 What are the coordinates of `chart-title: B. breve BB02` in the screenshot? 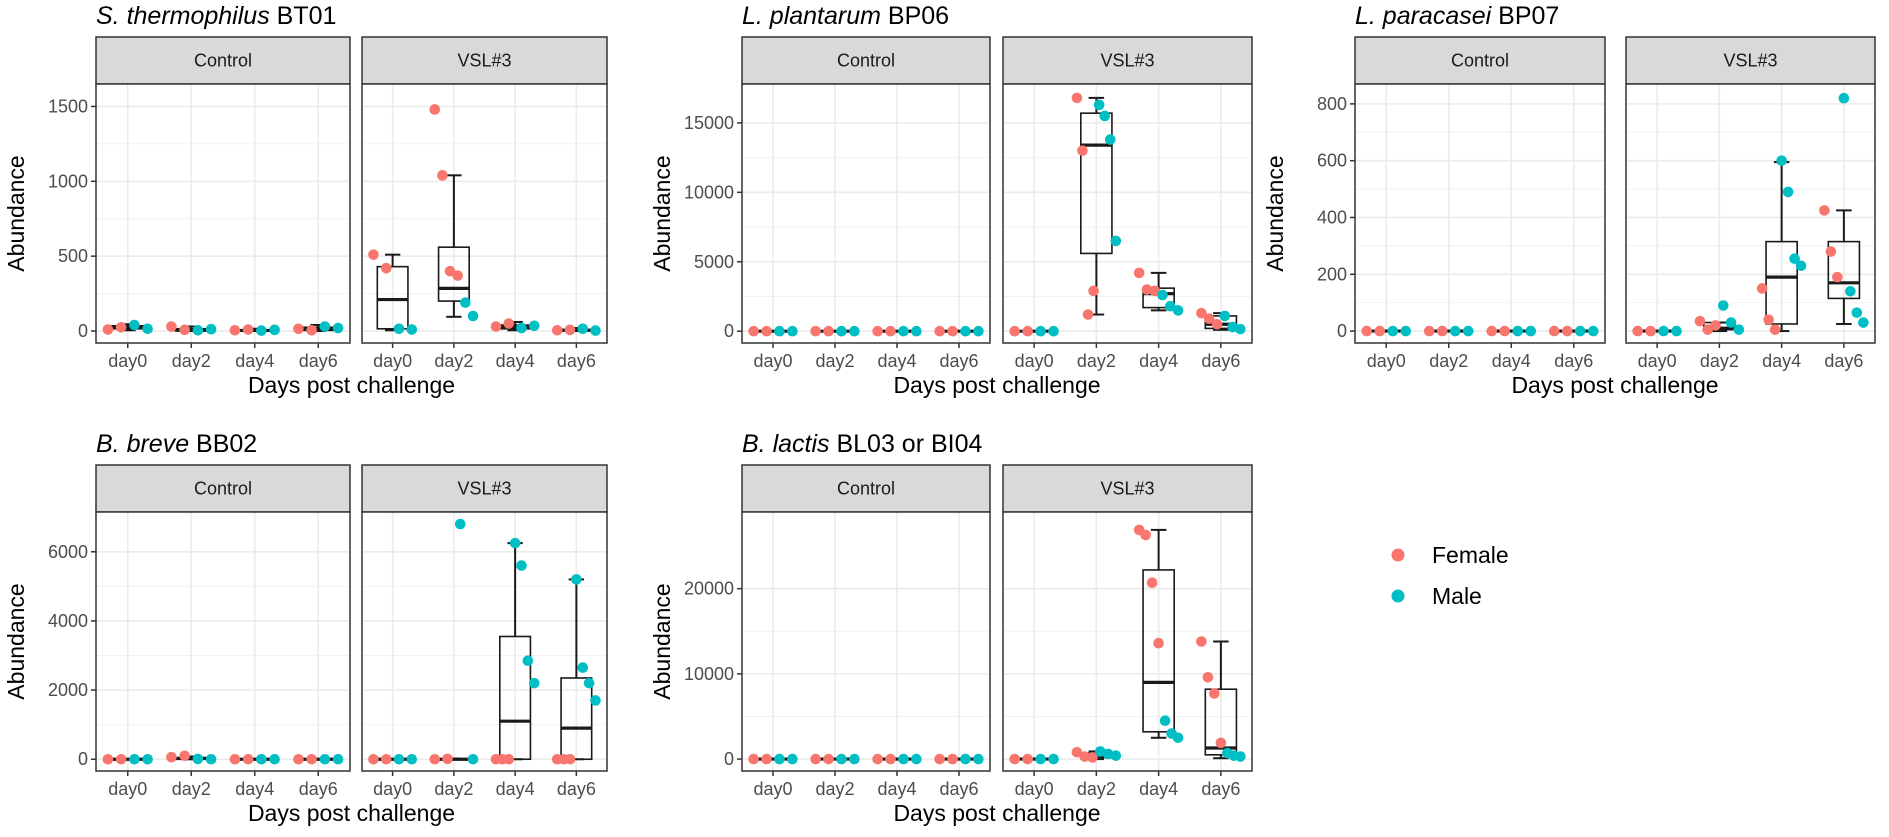 It's located at (176, 444).